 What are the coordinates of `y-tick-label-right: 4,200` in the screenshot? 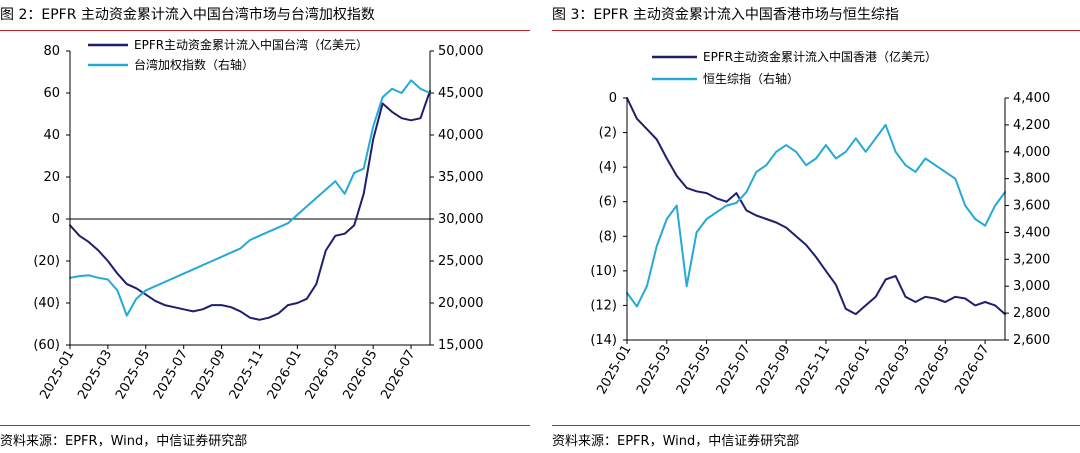 It's located at (1031, 125).